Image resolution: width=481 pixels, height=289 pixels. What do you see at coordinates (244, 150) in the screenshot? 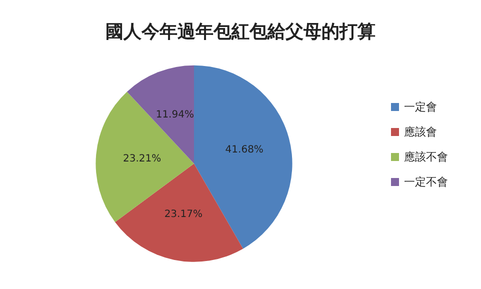
I see `data-label: 41.68%` at bounding box center [244, 150].